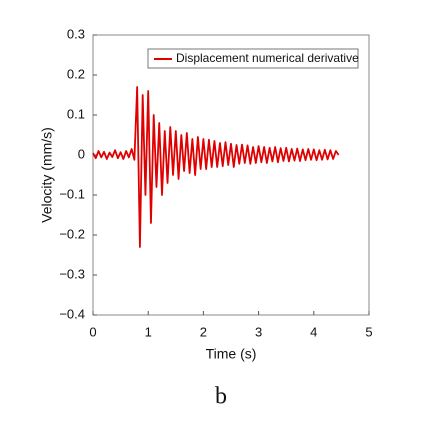 This screenshot has height=443, width=438. Describe the element at coordinates (203, 331) in the screenshot. I see `x-tick-label: 2` at that location.